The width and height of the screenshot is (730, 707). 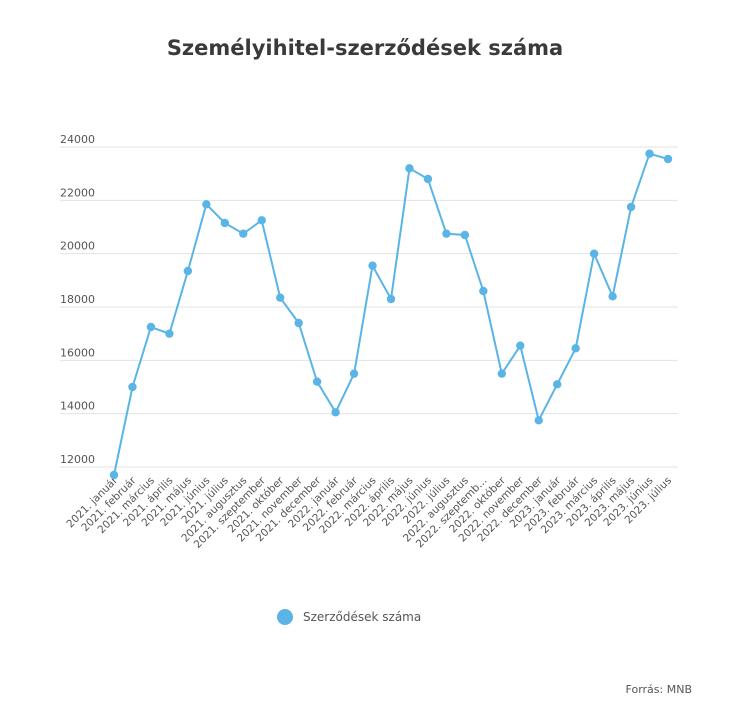 I want to click on y-tick-label: 14000, so click(x=77, y=406).